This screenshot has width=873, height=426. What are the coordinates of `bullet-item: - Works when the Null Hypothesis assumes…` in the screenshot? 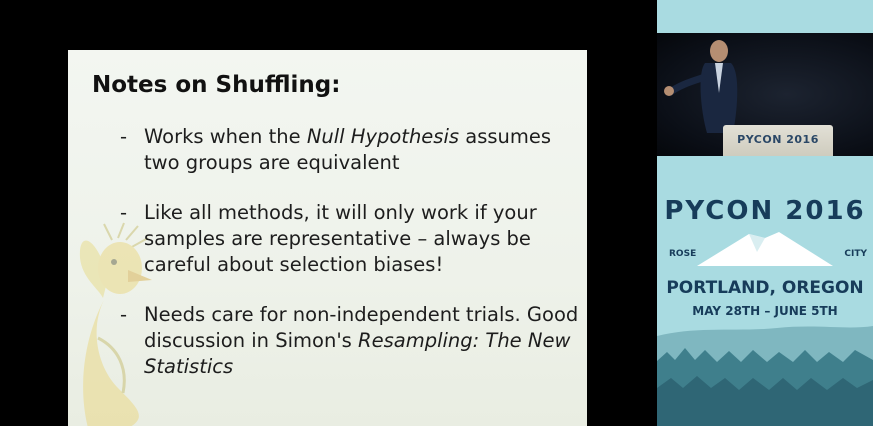 It's located at (350, 150).